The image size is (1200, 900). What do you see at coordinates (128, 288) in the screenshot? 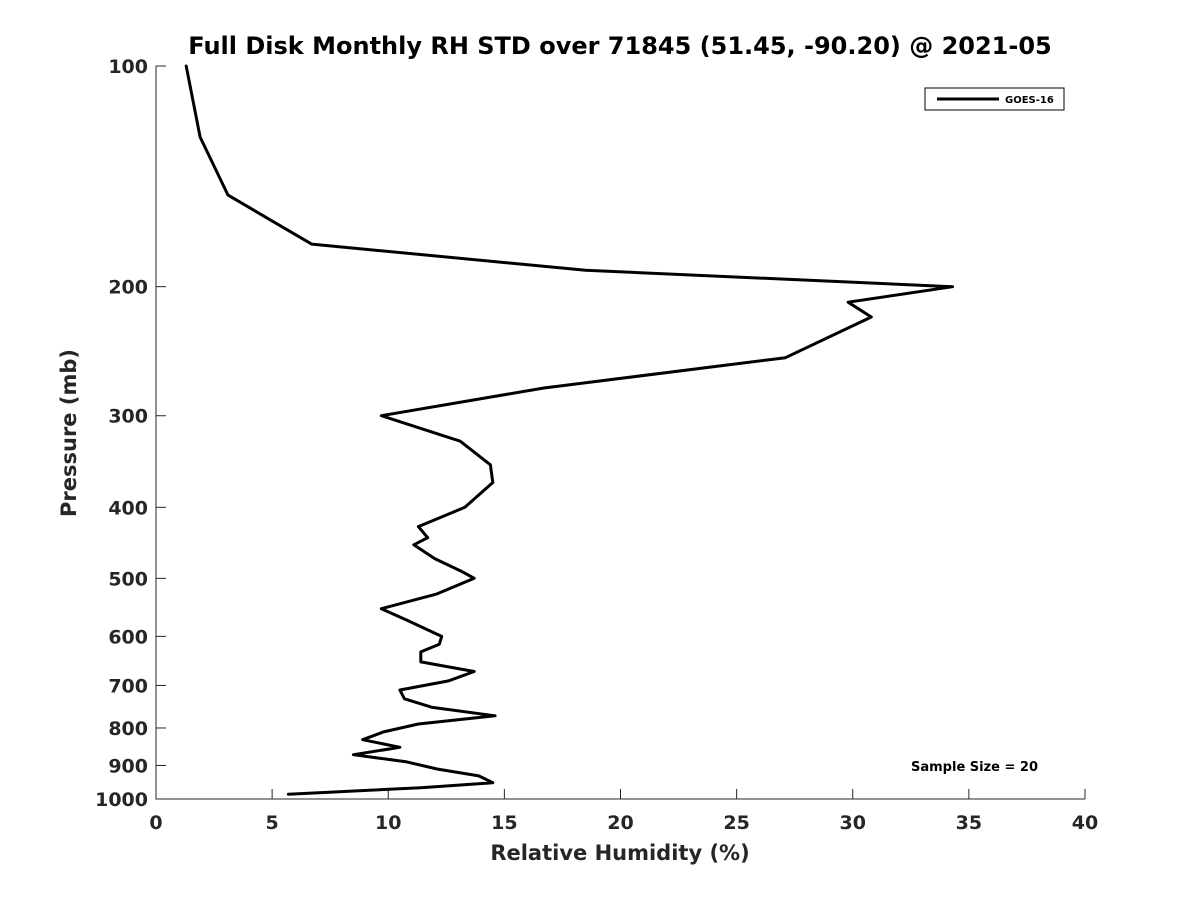
I see `y-tick-label: 200` at bounding box center [128, 288].